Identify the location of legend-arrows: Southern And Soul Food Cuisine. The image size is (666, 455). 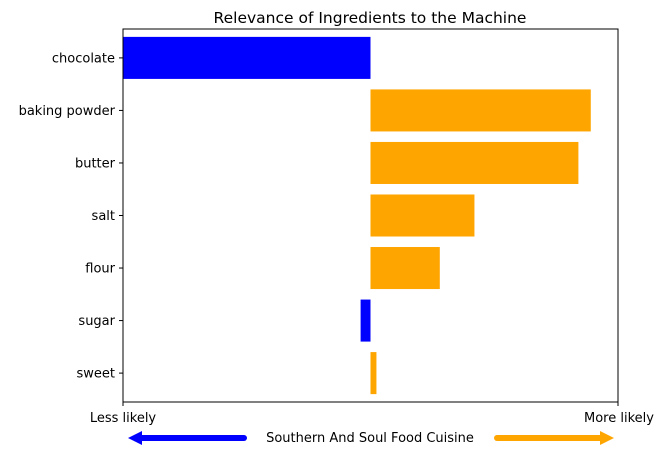
(371, 438).